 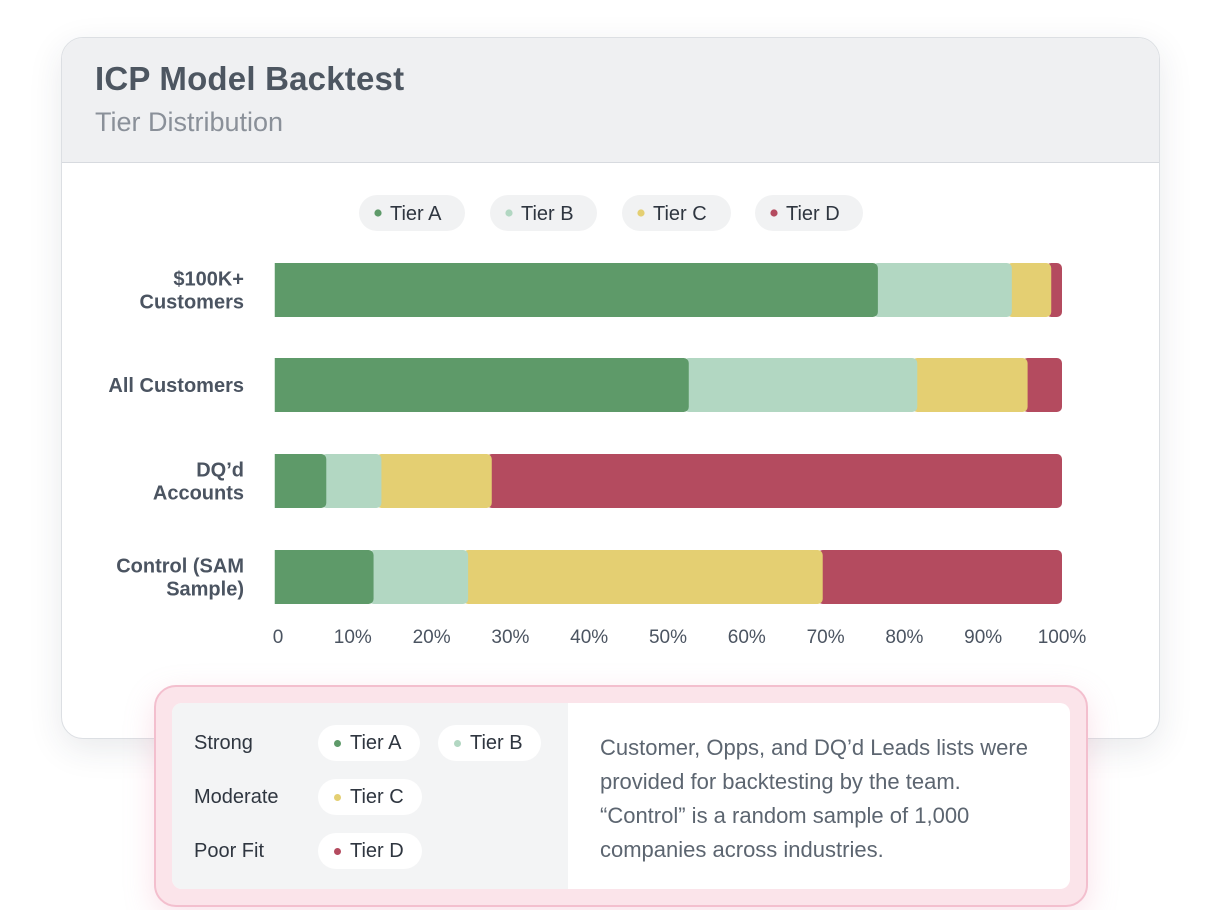 I want to click on tier-pill-label: Tier C, so click(x=377, y=796).